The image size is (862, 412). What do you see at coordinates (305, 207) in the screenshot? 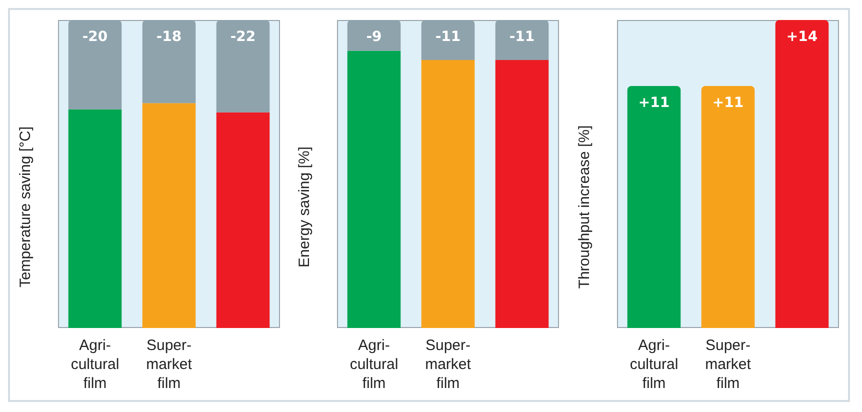
I see `y-axis-title: Energy saving [%]` at bounding box center [305, 207].